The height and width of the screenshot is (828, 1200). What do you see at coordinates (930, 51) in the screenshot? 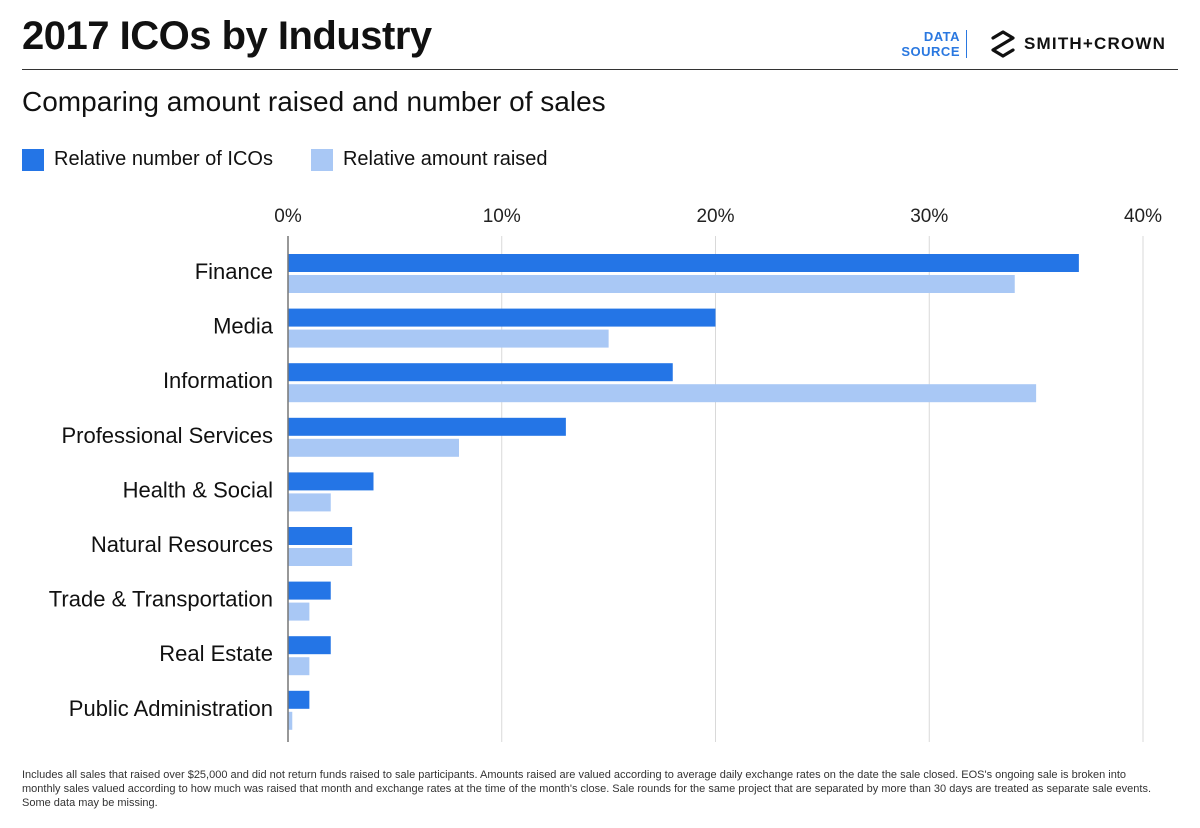
I see `data-source-line2: SOURCE` at bounding box center [930, 51].